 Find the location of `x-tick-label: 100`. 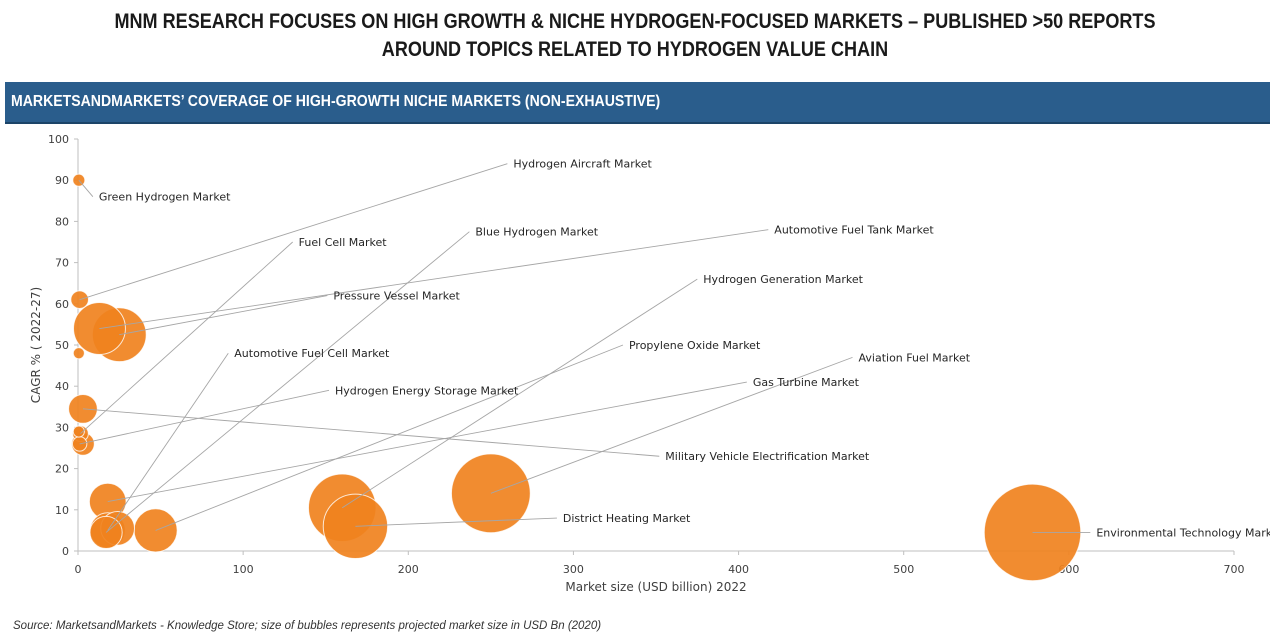

x-tick-label: 100 is located at coordinates (243, 569).